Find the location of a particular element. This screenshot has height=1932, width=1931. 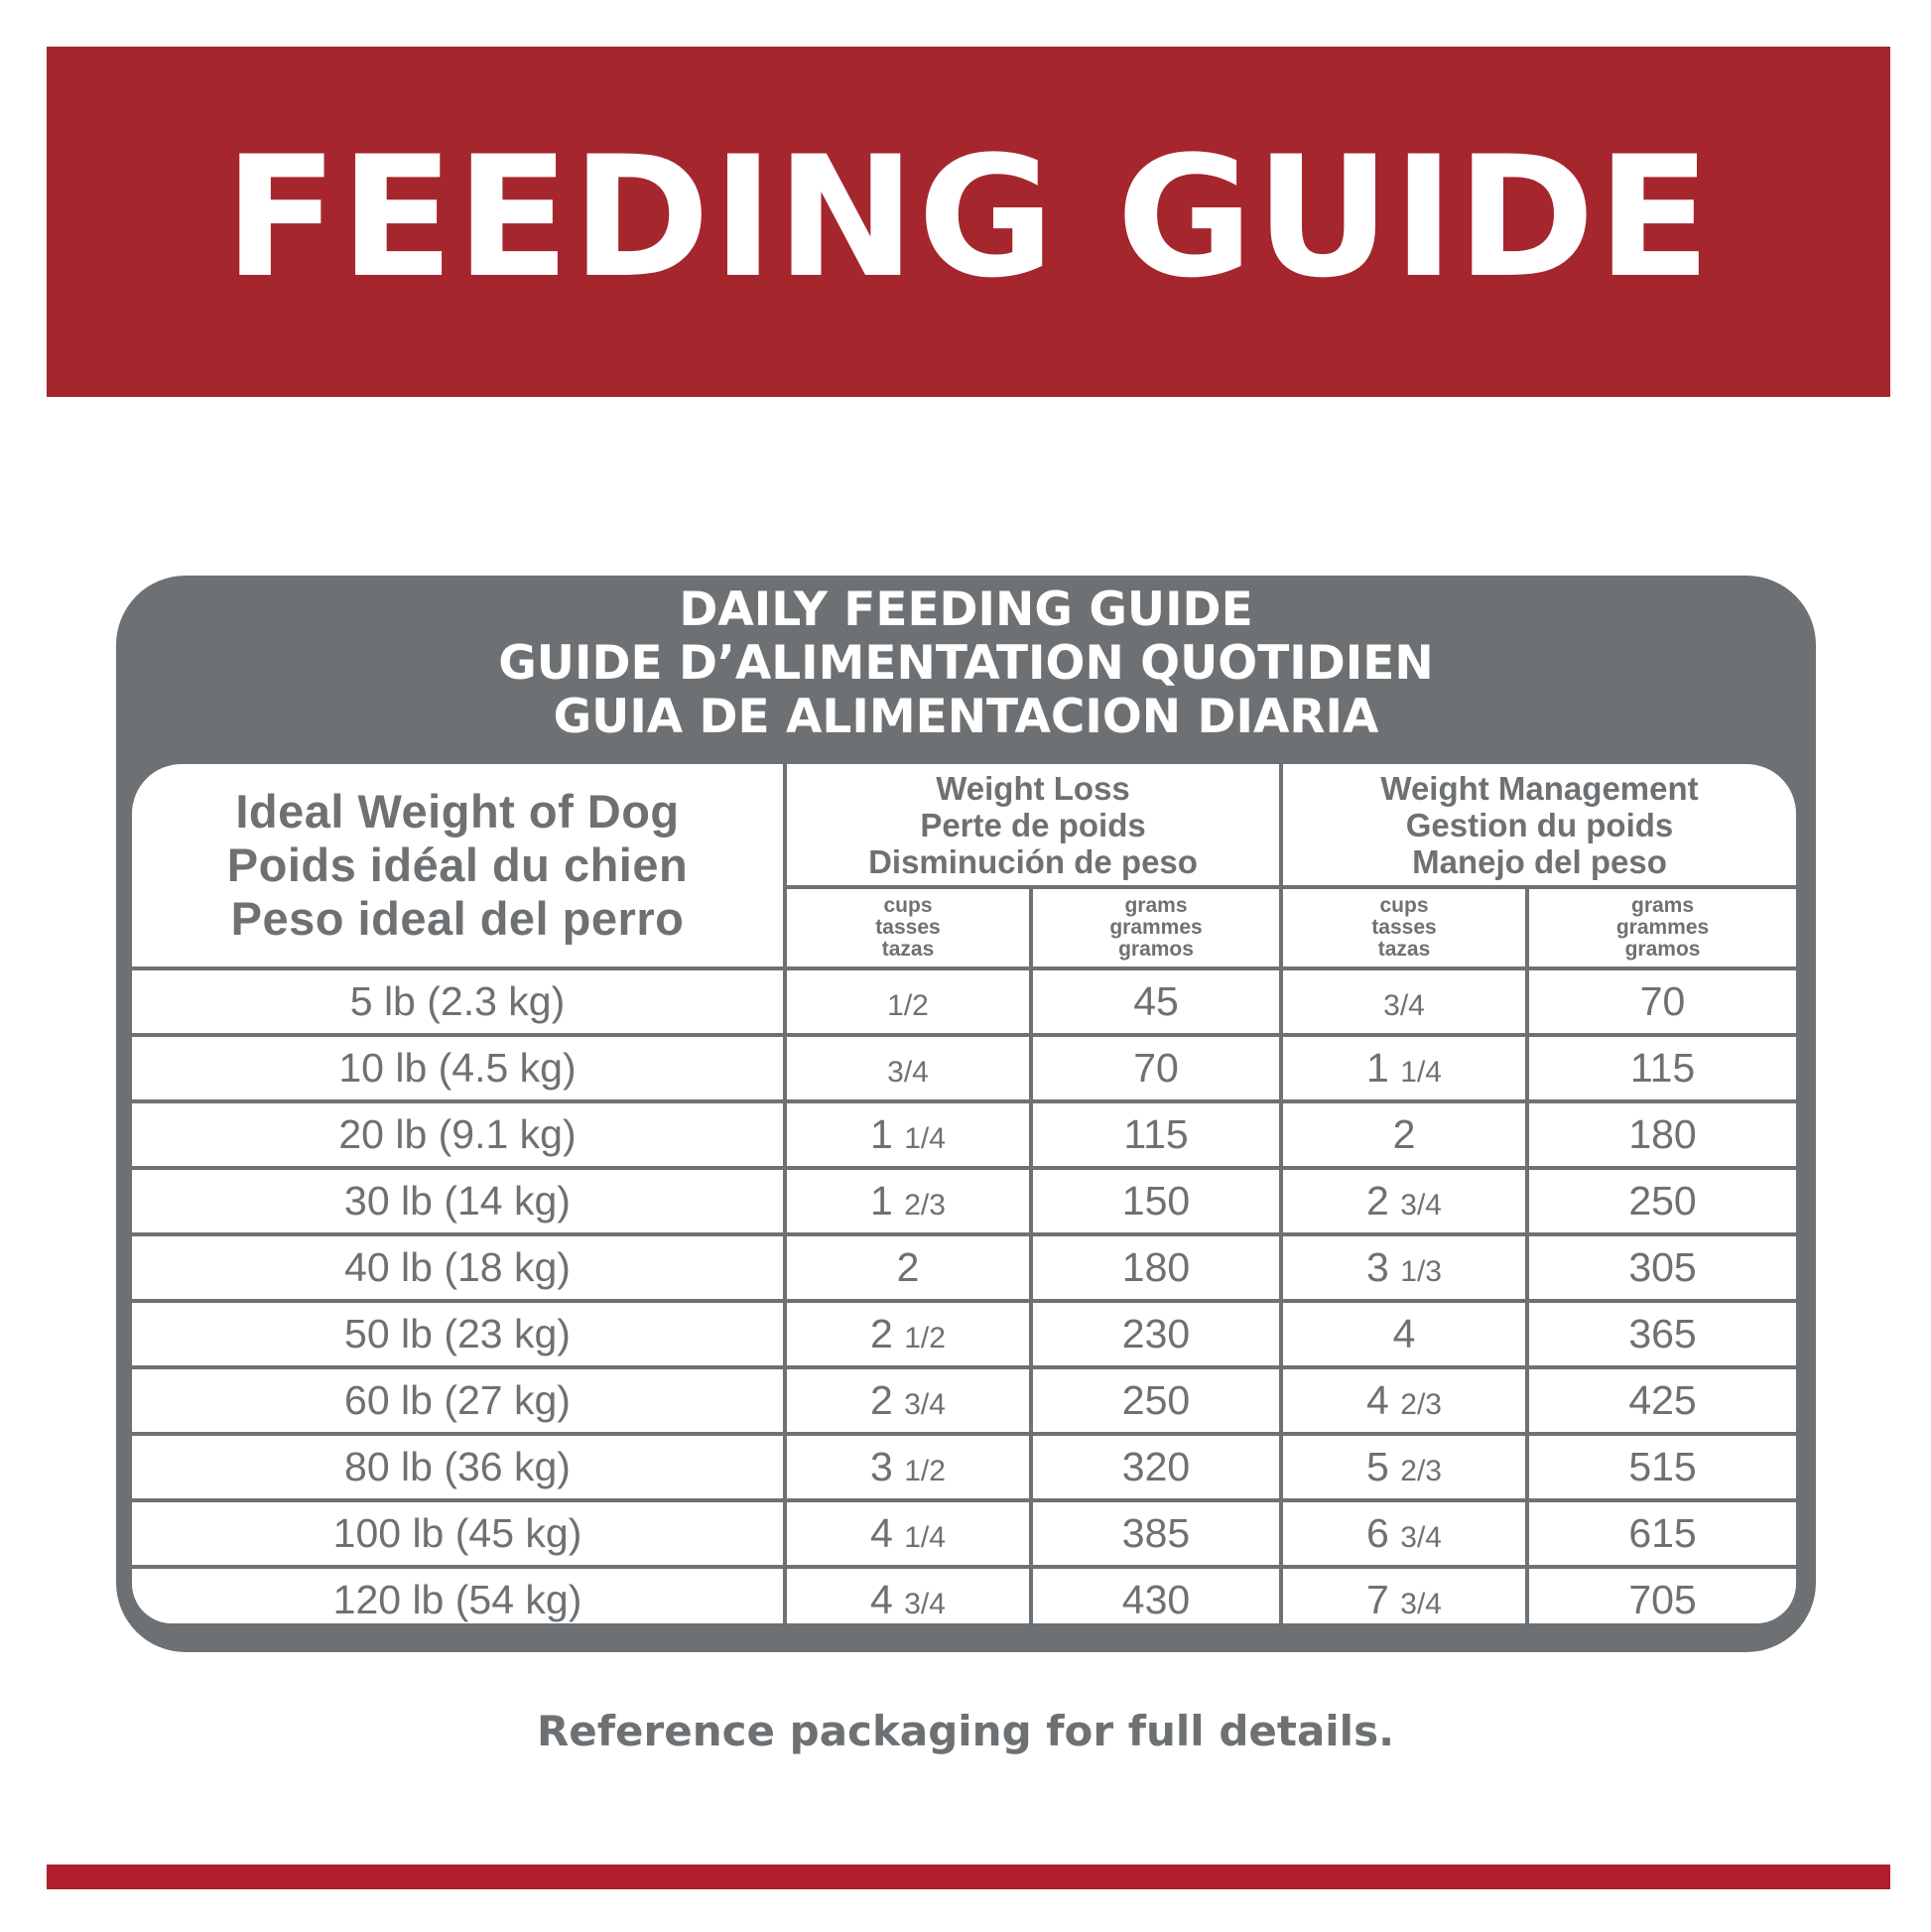

grams-value: 705 is located at coordinates (1662, 1599).